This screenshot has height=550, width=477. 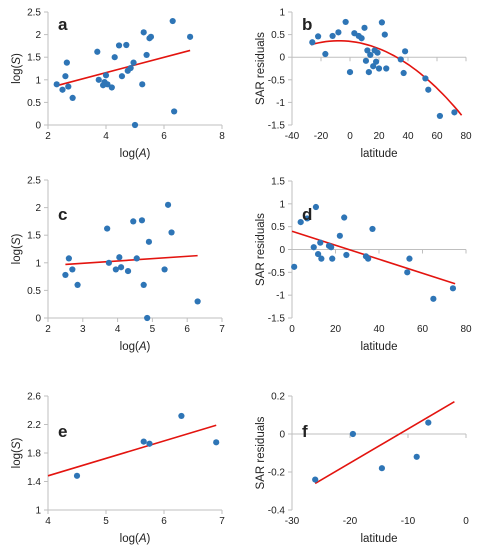 I want to click on y-tick-label: 2, so click(x=38, y=208).